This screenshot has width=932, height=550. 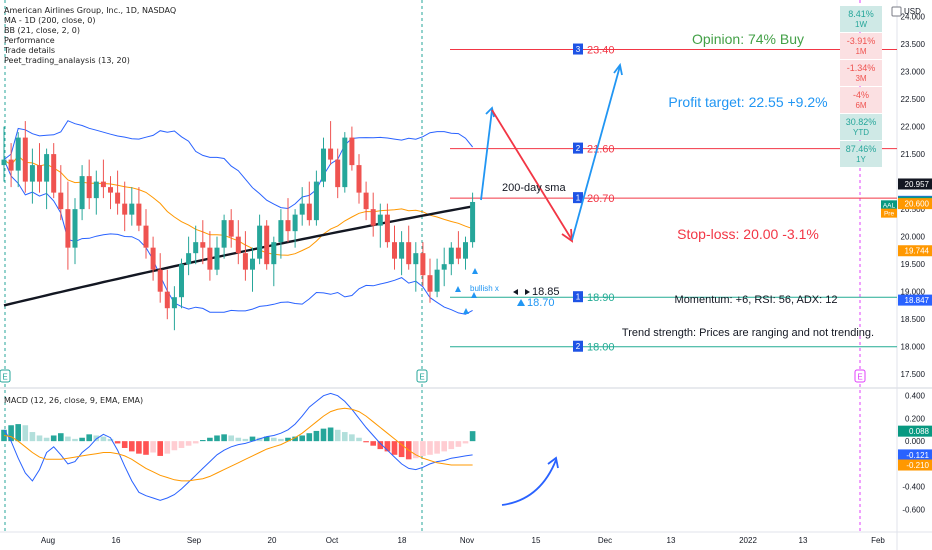 What do you see at coordinates (42, 30) in the screenshot?
I see `indicator-bb: BB (21, close, 2, 0)` at bounding box center [42, 30].